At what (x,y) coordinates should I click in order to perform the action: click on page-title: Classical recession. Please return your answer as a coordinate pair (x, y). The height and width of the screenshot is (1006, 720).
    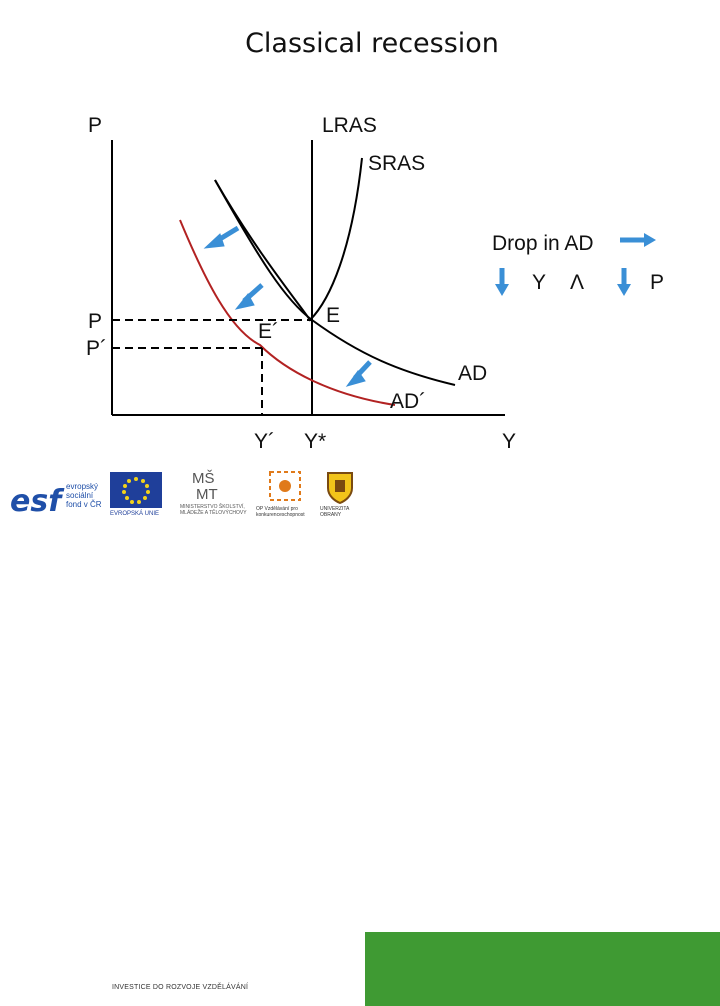
    Looking at the image, I should click on (372, 43).